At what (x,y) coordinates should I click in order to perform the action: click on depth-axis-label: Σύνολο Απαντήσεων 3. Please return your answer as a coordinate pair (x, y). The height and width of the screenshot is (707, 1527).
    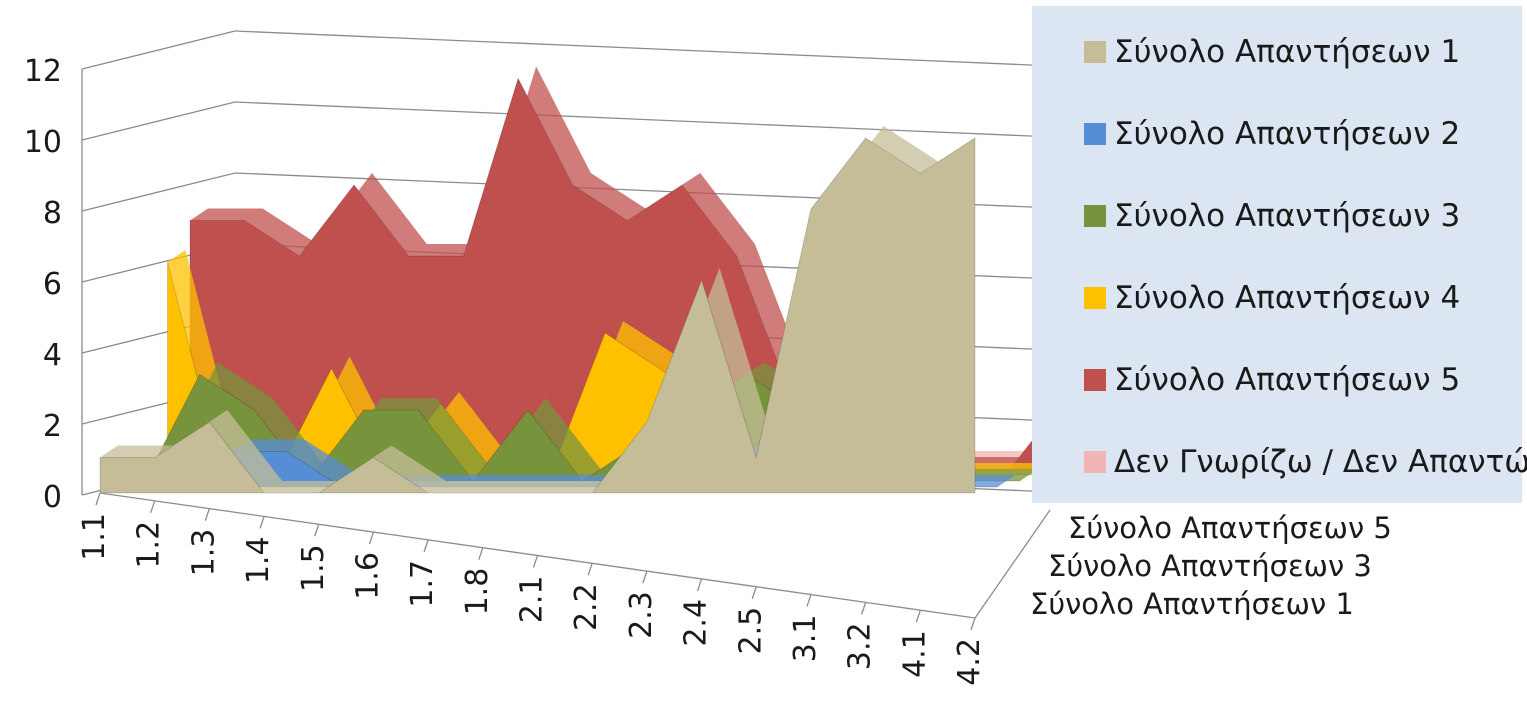
    Looking at the image, I should click on (1210, 566).